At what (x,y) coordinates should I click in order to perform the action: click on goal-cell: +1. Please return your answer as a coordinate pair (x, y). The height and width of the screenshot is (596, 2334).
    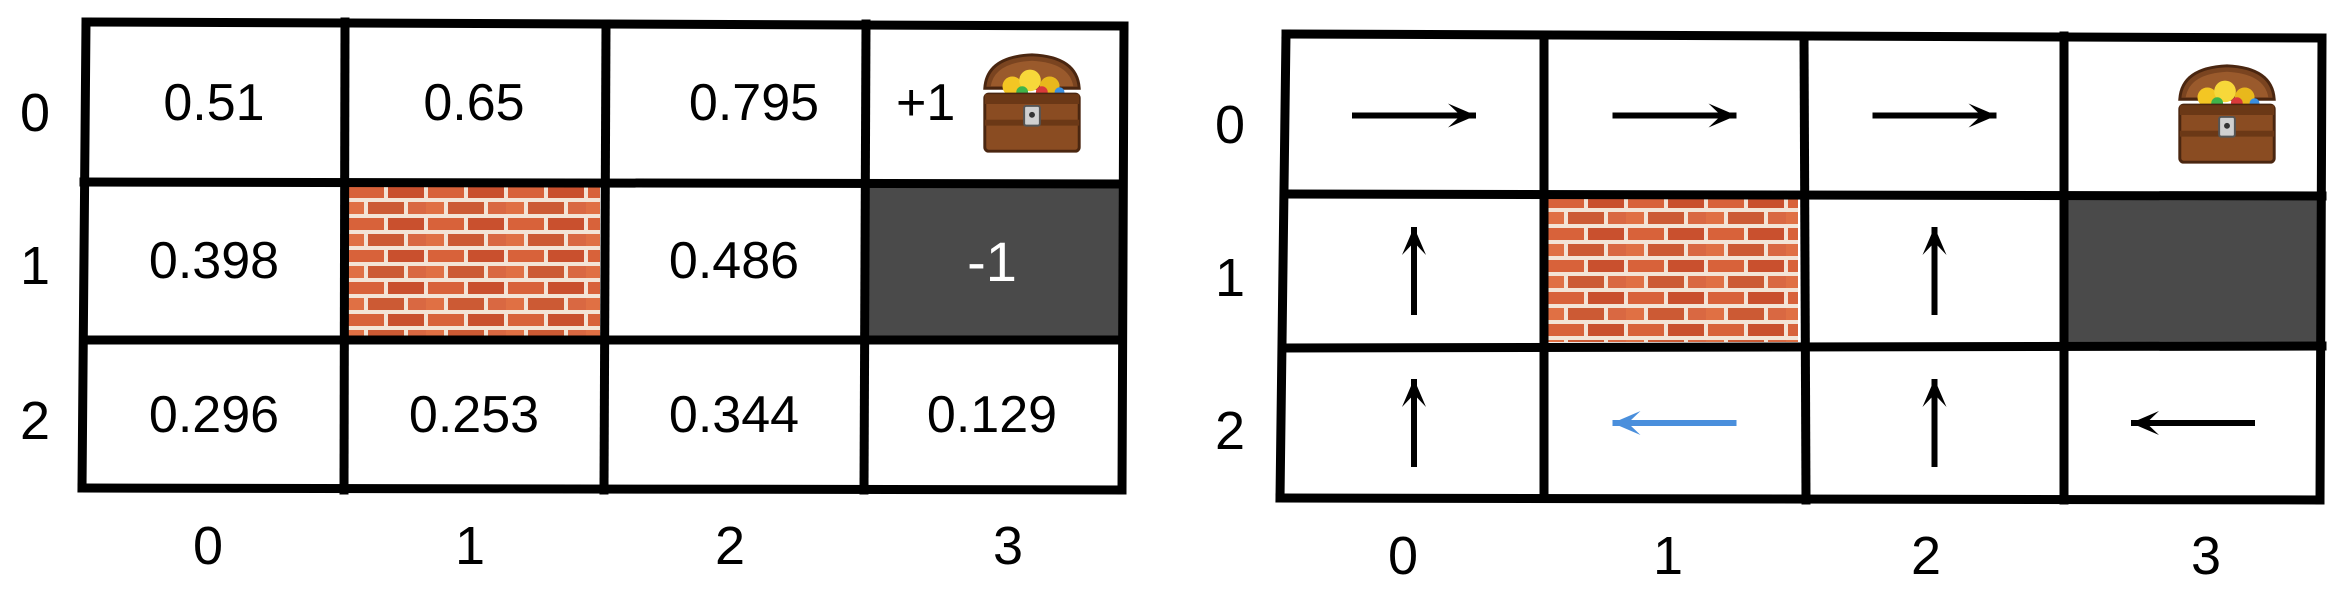
    Looking at the image, I should click on (992, 103).